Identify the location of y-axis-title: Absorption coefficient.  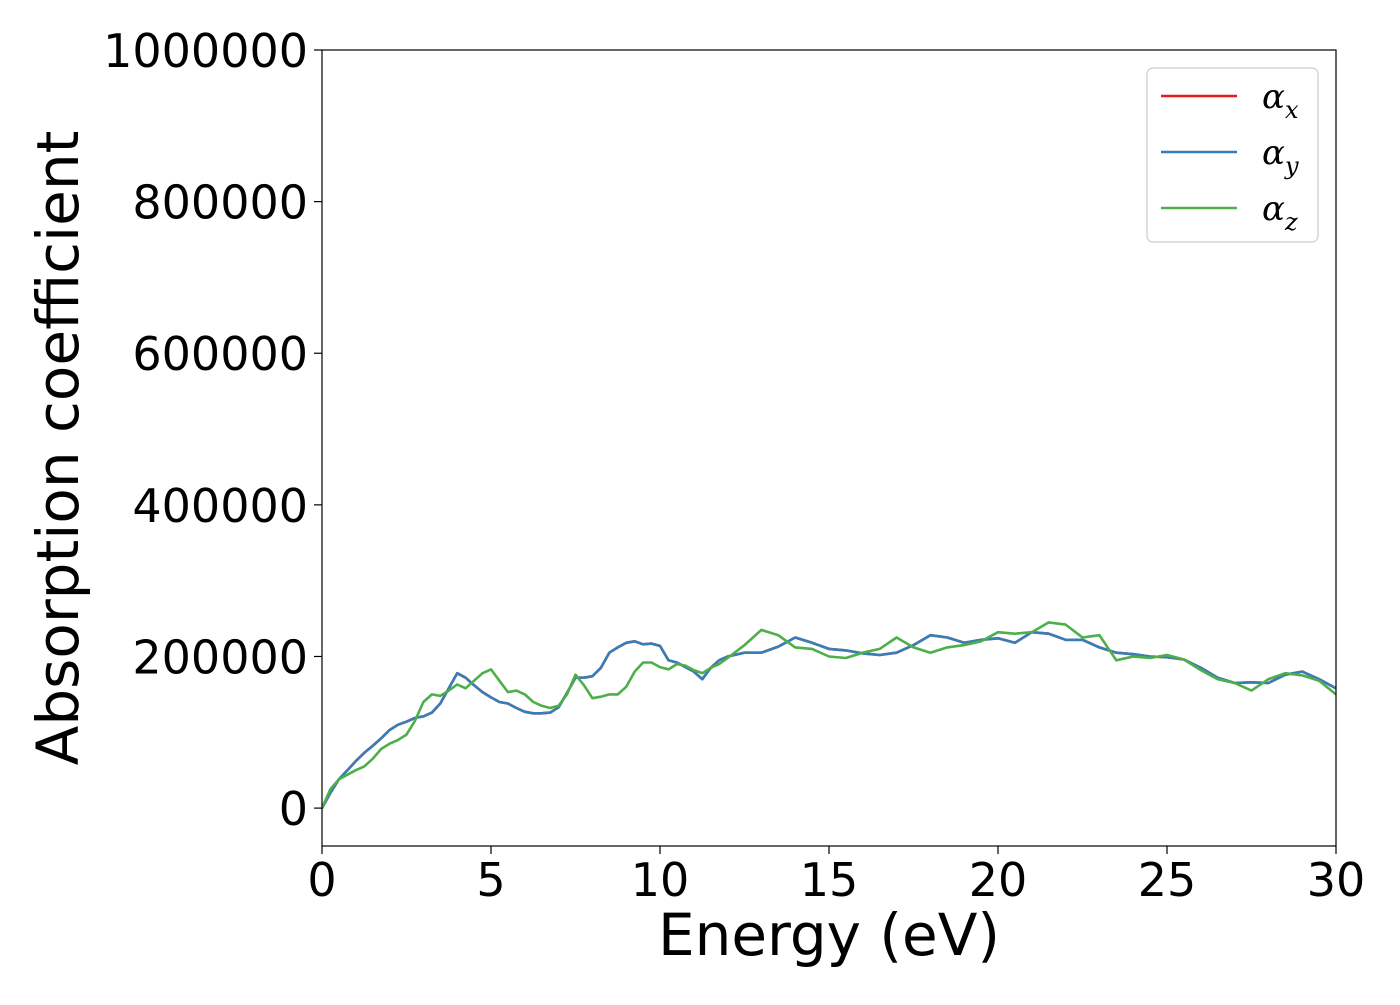
(58, 448).